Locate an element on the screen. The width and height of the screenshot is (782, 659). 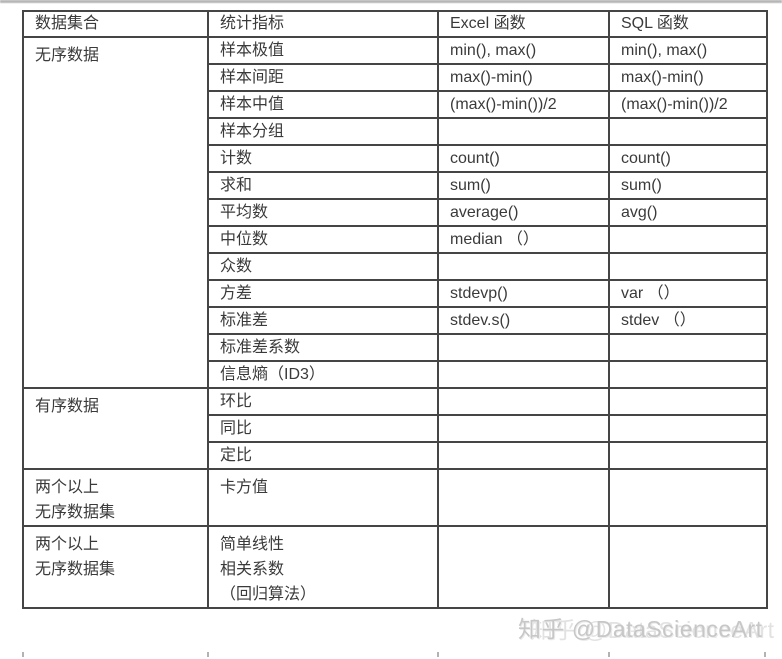
sql-cell: max()-min() is located at coordinates (688, 77).